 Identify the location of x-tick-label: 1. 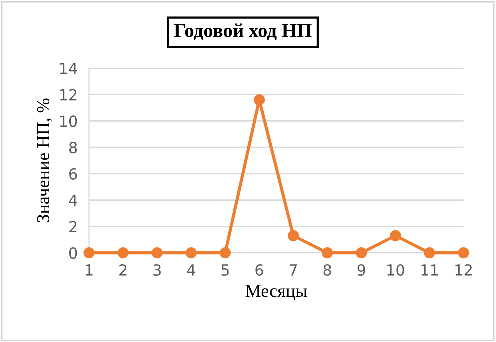
(89, 270).